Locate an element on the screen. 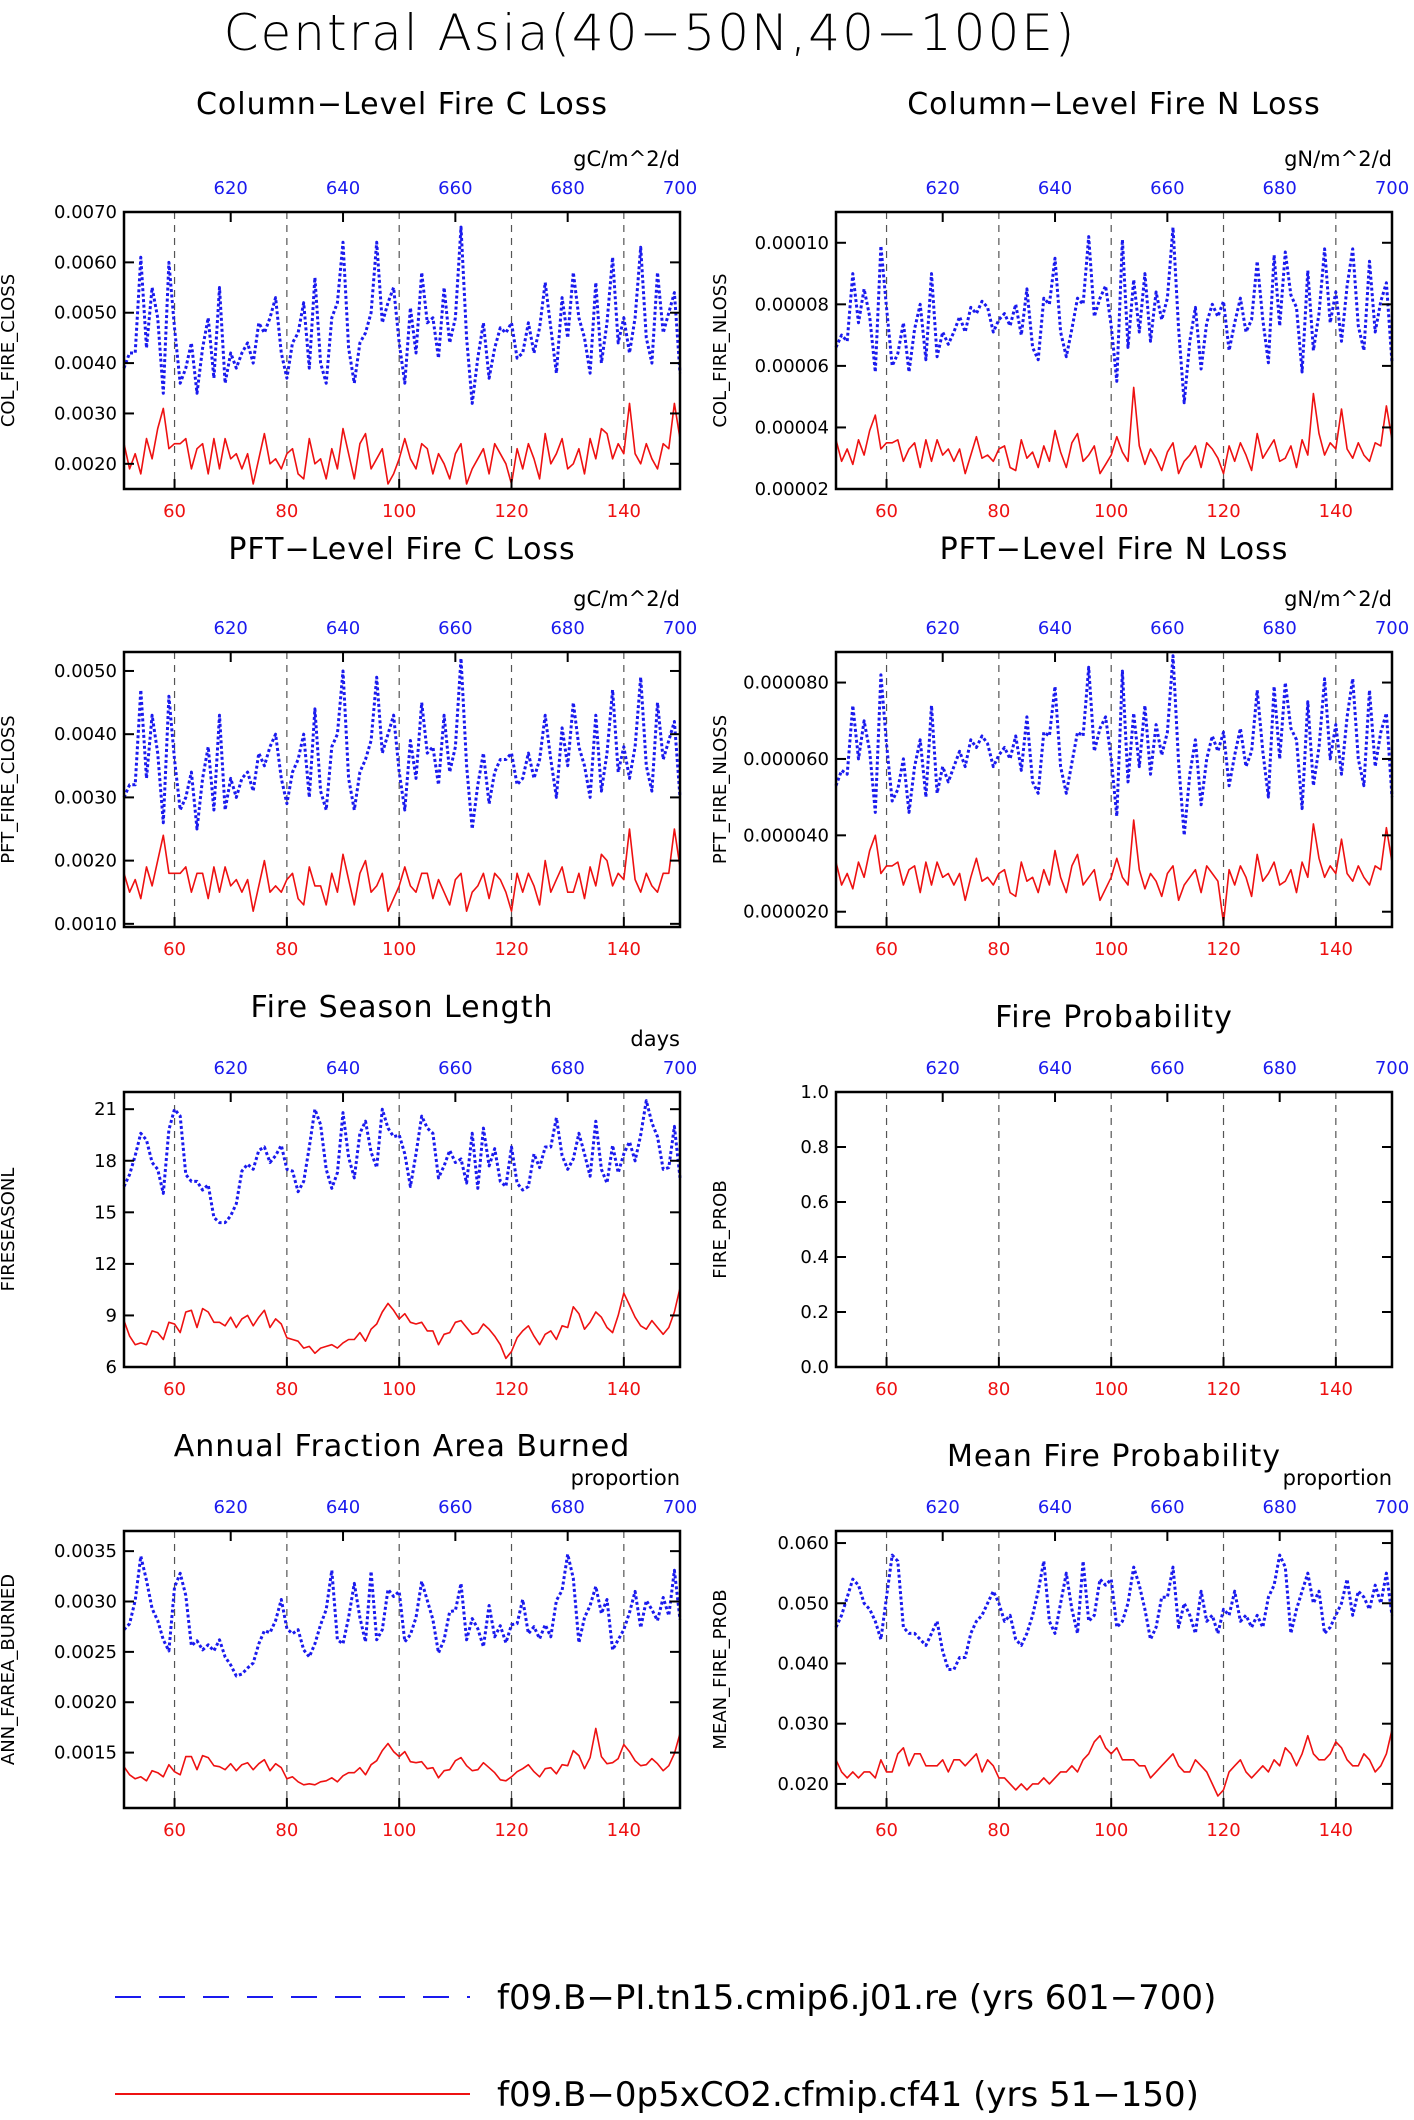  y-tick-label: 0.00008 is located at coordinates (792, 304).